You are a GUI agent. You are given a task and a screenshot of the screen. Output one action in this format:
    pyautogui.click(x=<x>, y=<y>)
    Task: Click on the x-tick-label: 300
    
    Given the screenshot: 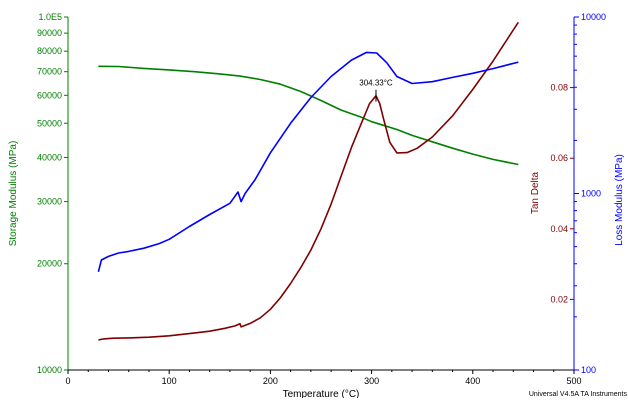 What is the action you would take?
    pyautogui.click(x=371, y=381)
    